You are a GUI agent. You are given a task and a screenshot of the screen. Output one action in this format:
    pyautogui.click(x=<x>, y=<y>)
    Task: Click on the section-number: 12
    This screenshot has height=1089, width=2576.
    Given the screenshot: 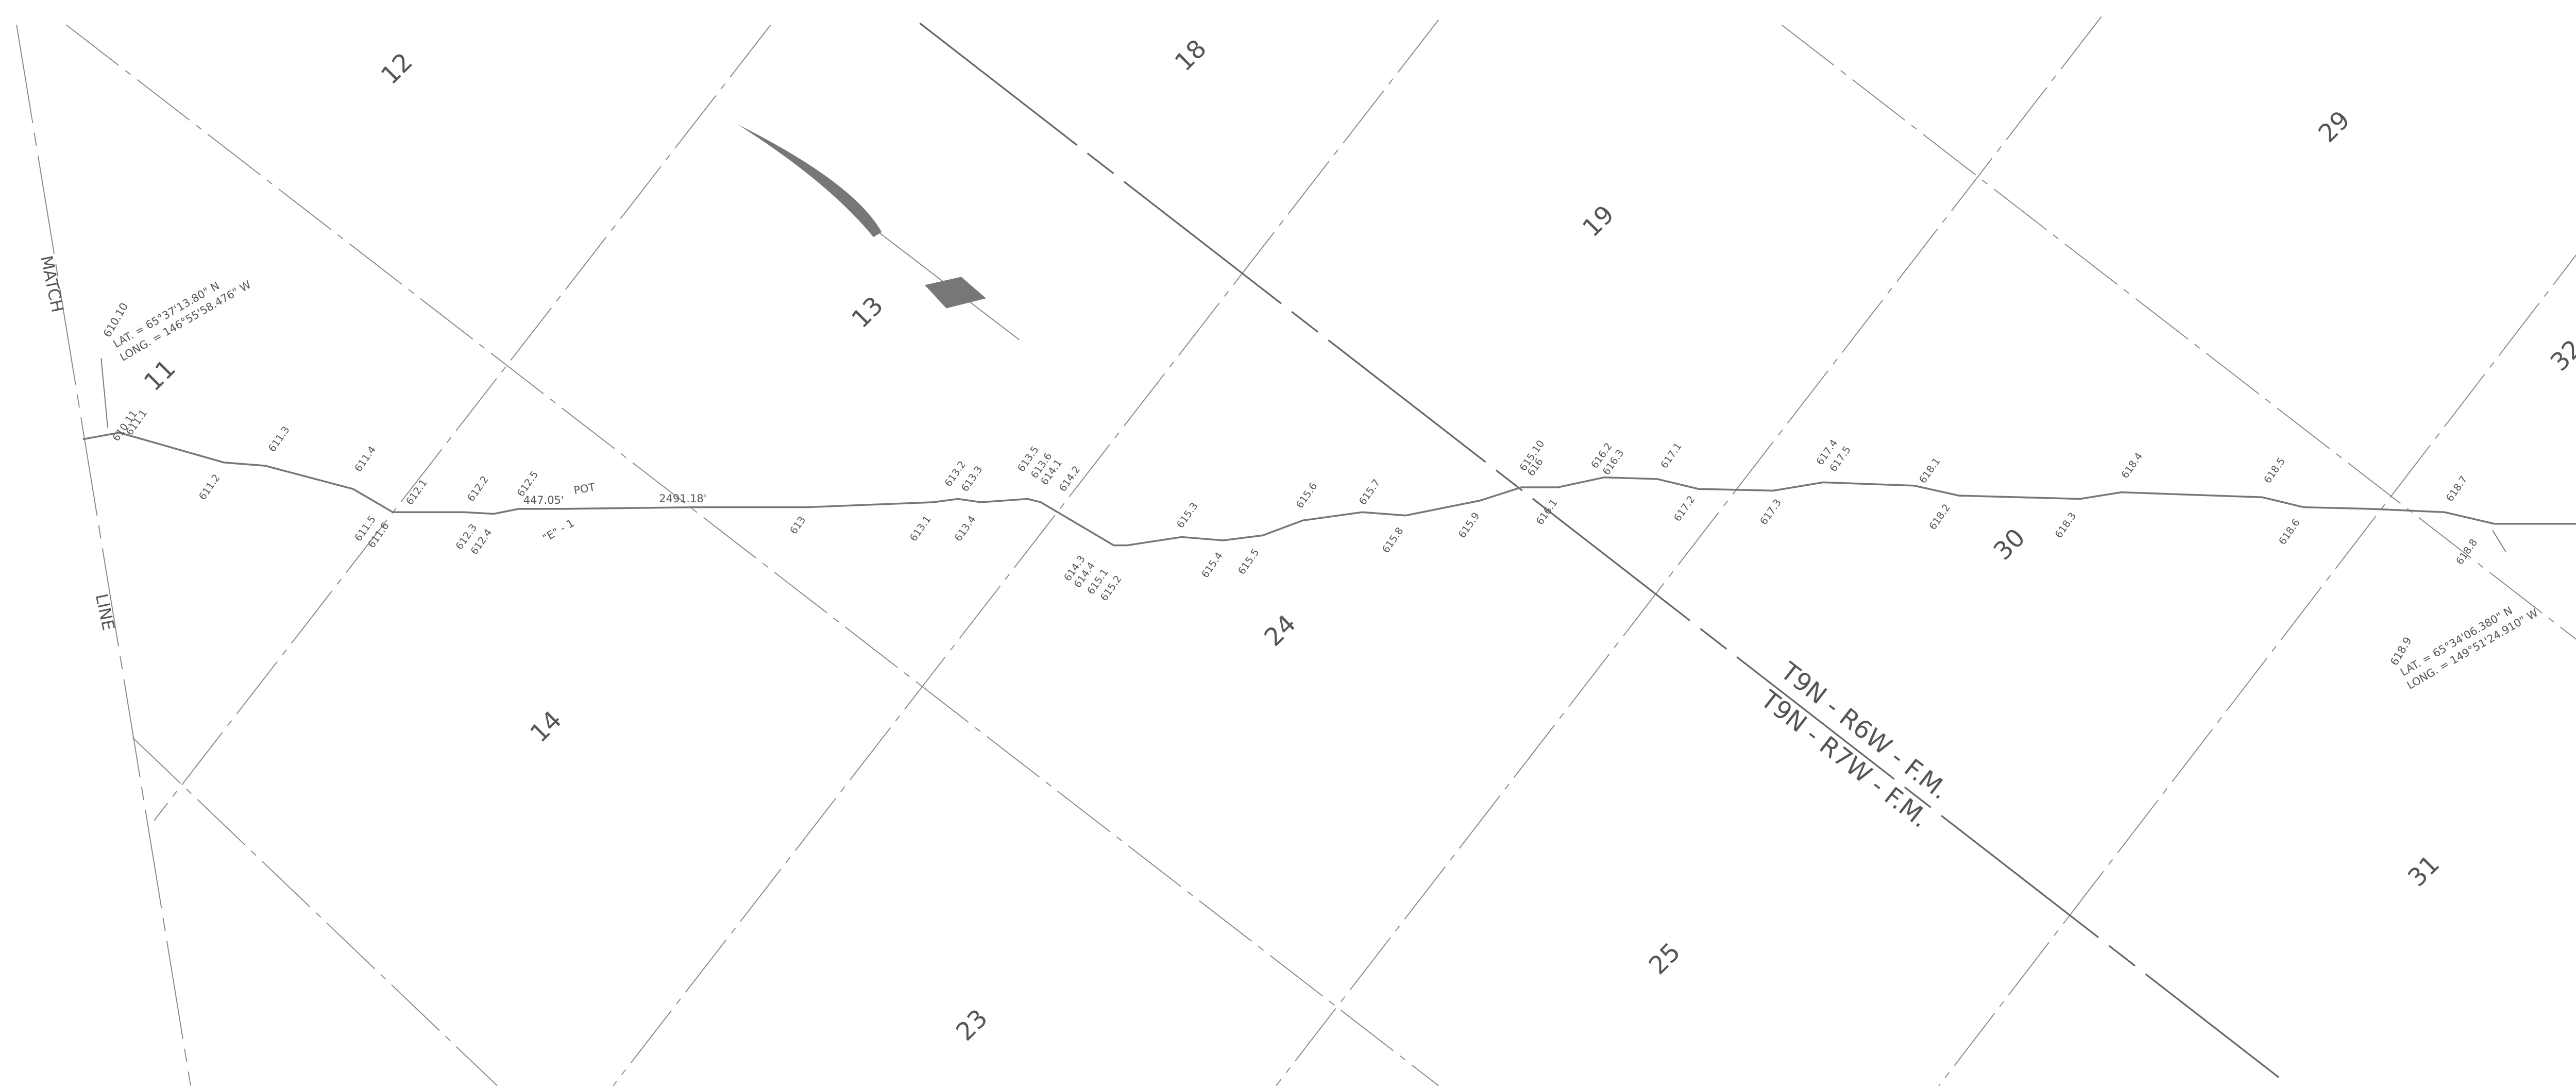 What is the action you would take?
    pyautogui.click(x=397, y=68)
    